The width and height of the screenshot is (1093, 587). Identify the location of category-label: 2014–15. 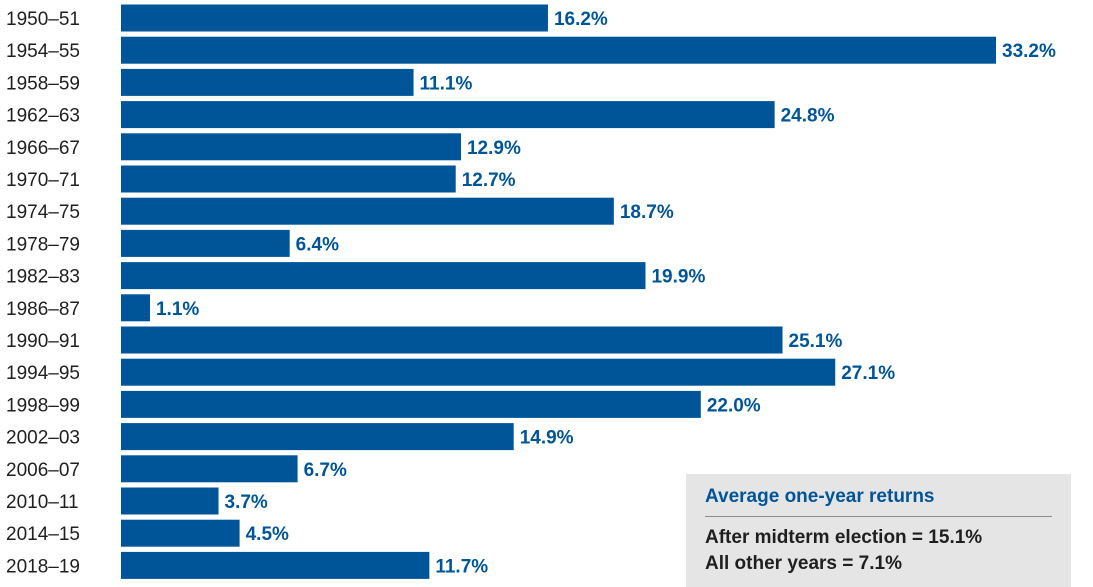
(43, 534).